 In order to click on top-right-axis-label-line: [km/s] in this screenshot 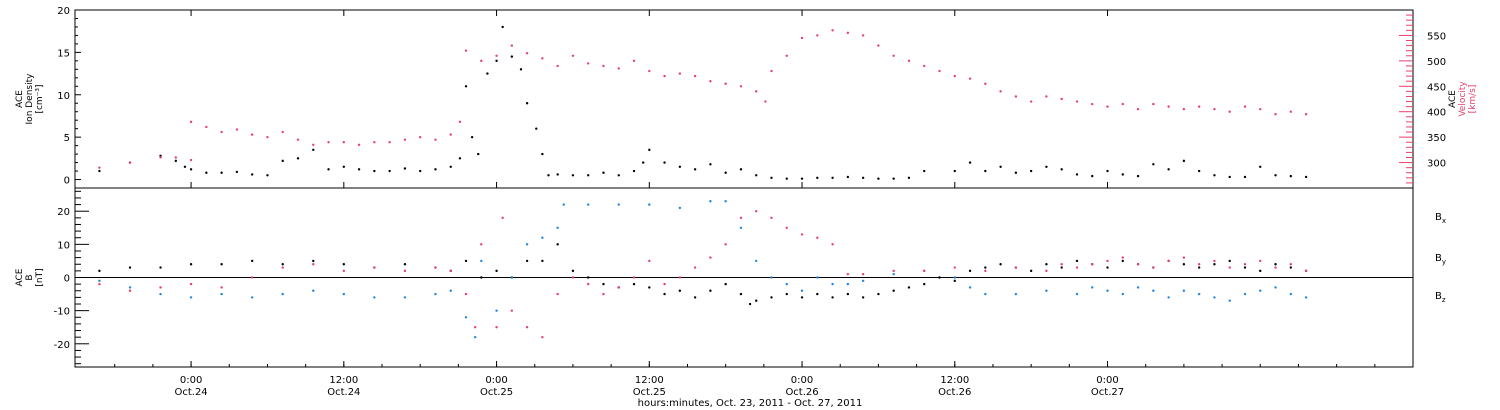, I will do `click(1473, 99)`.